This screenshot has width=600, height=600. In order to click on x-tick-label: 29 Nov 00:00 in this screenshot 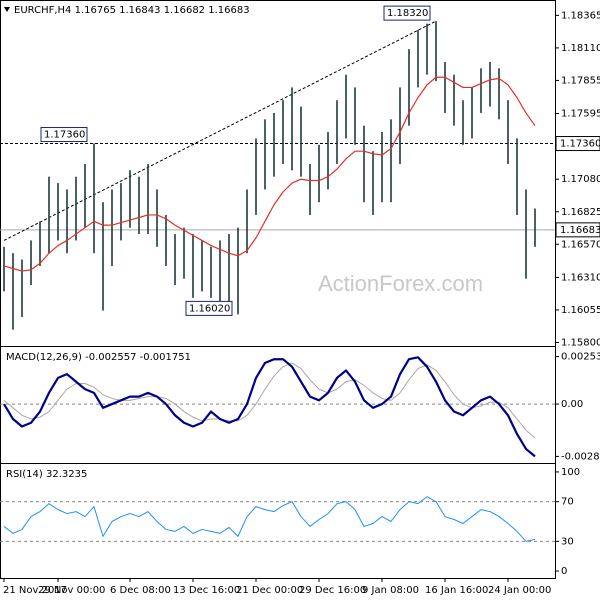, I will do `click(71, 590)`.